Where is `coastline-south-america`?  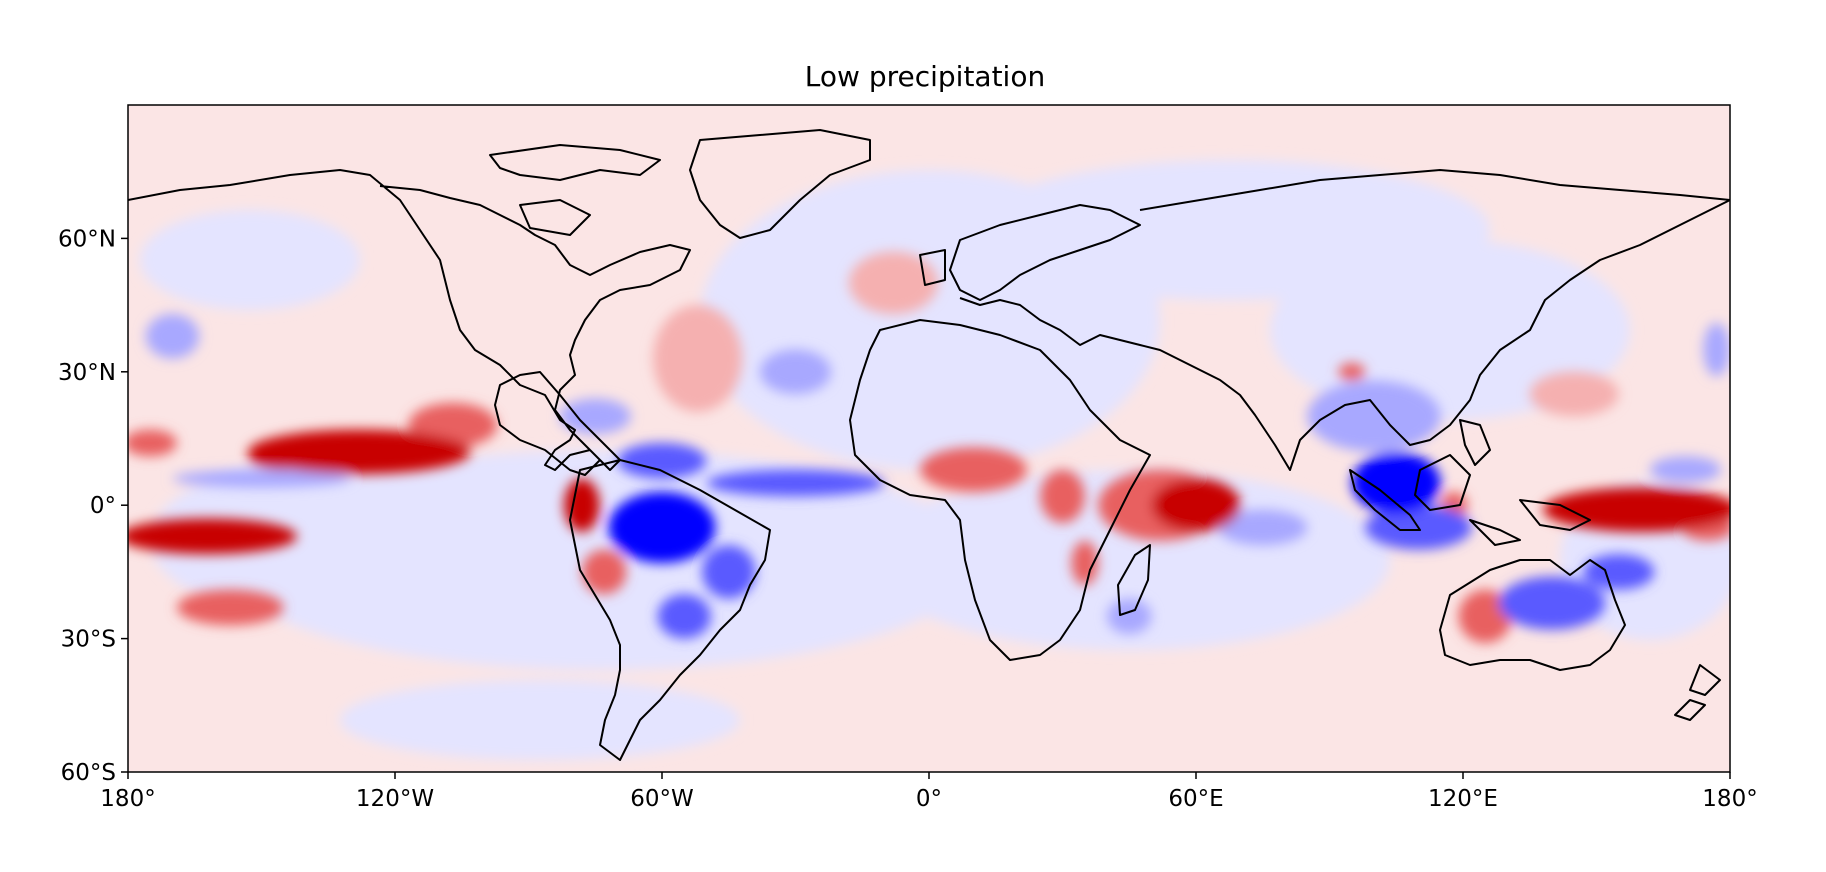 coastline-south-america is located at coordinates (670, 610).